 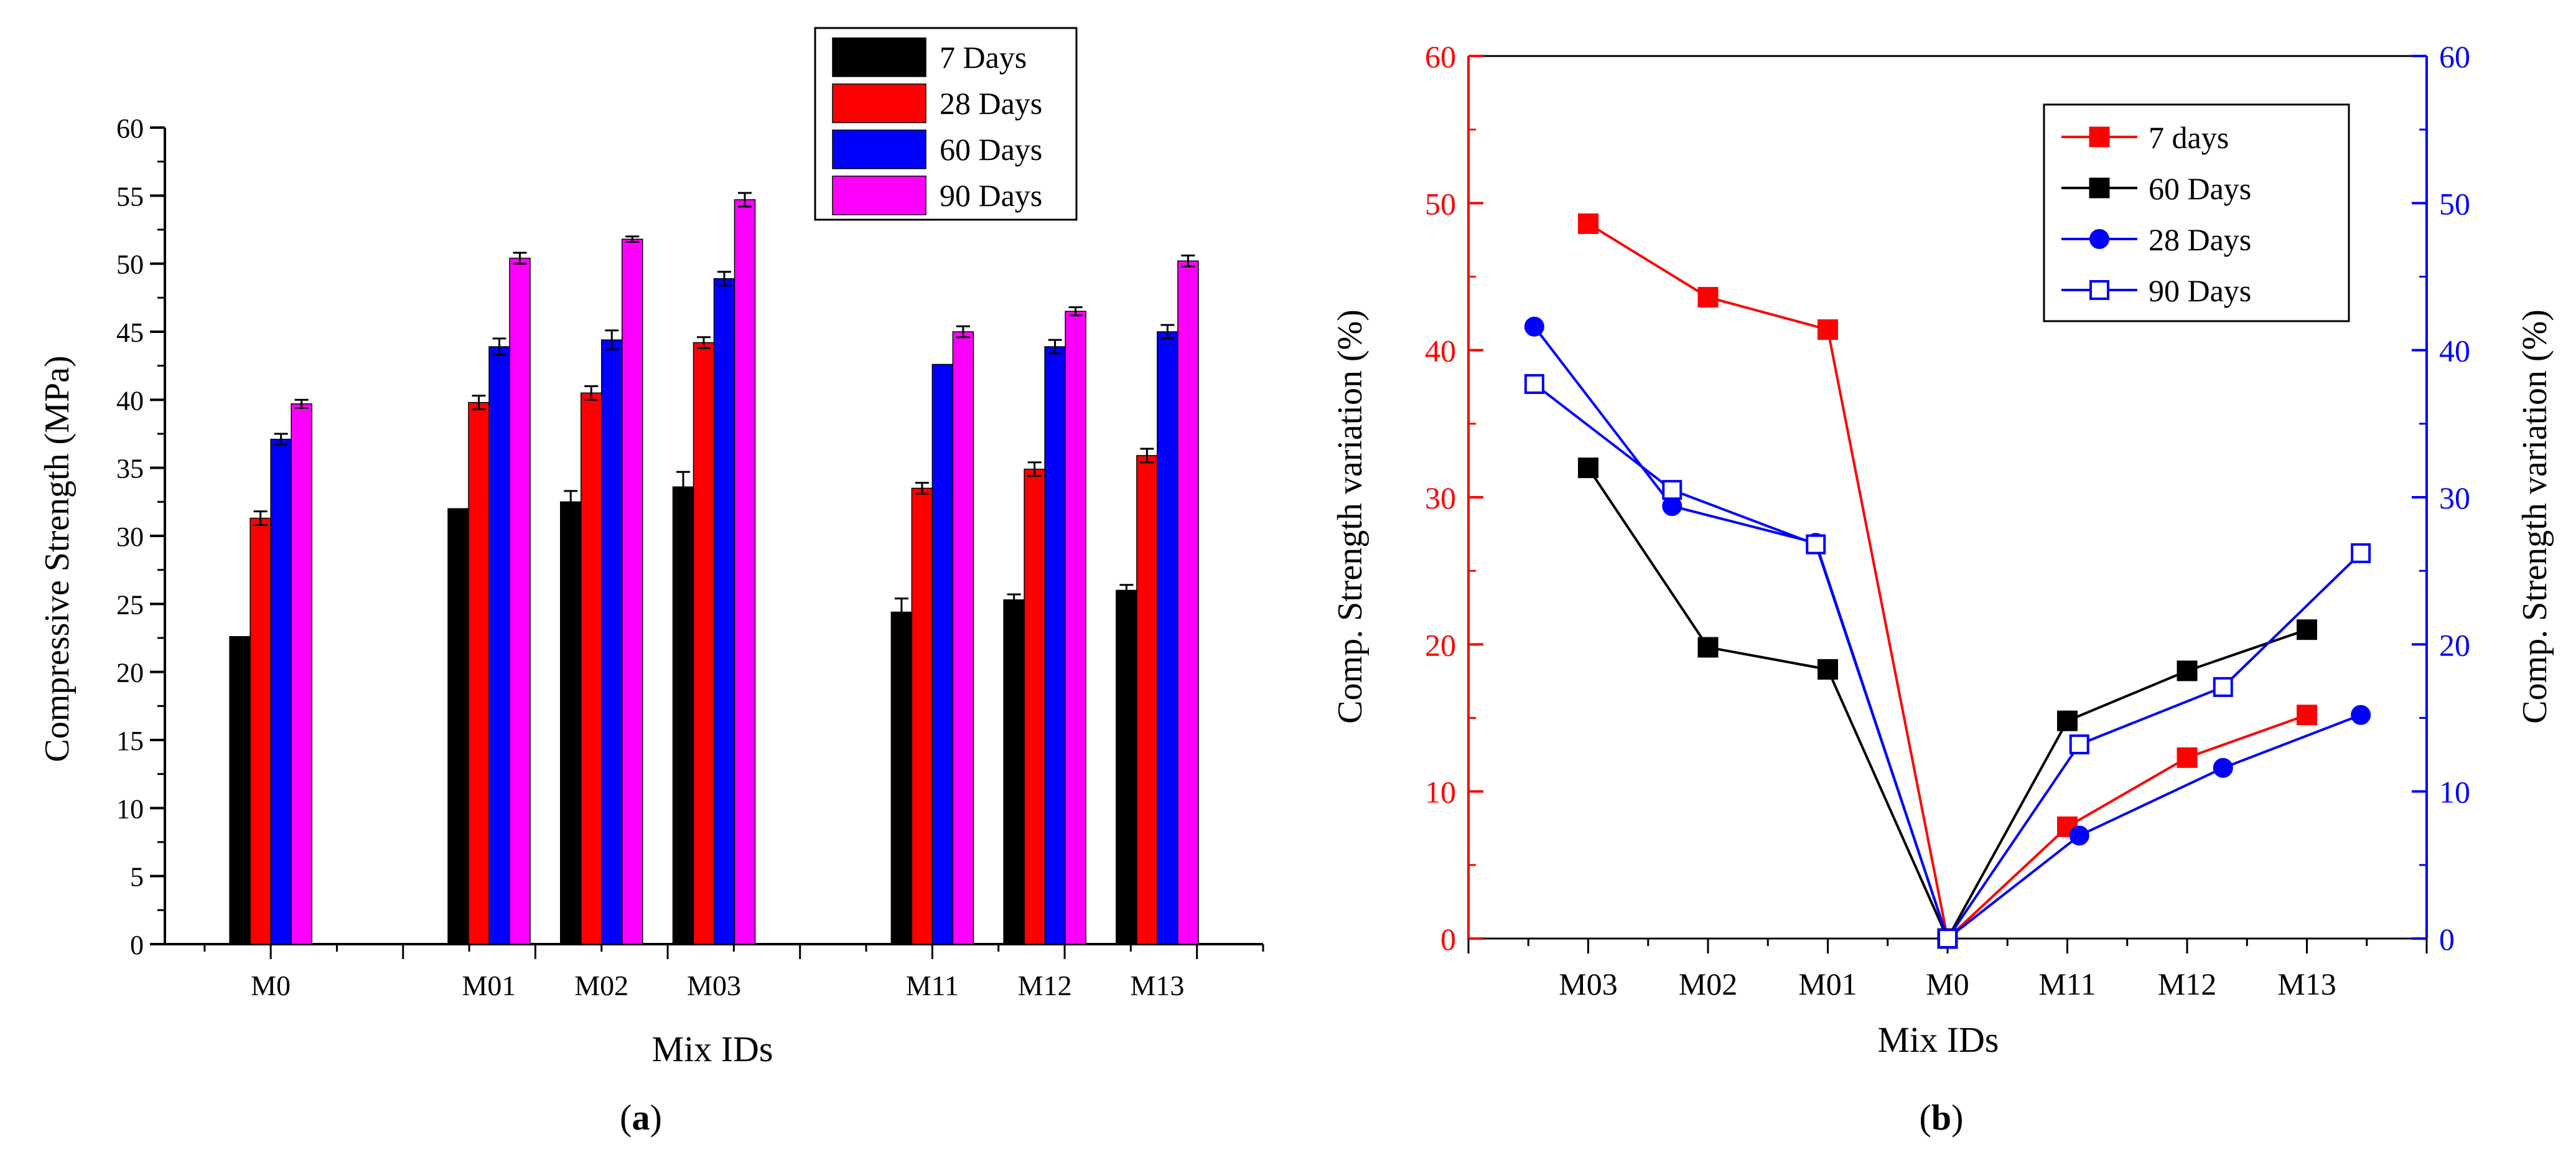 What do you see at coordinates (301, 674) in the screenshot?
I see `bar-90-days-m0` at bounding box center [301, 674].